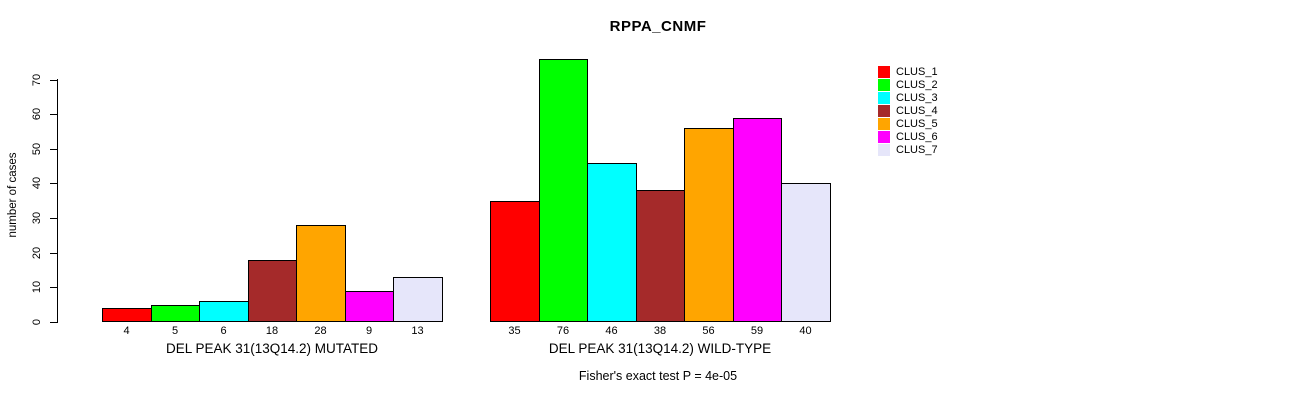 The image size is (1290, 400). What do you see at coordinates (369, 331) in the screenshot?
I see `bar-value-label: 9` at bounding box center [369, 331].